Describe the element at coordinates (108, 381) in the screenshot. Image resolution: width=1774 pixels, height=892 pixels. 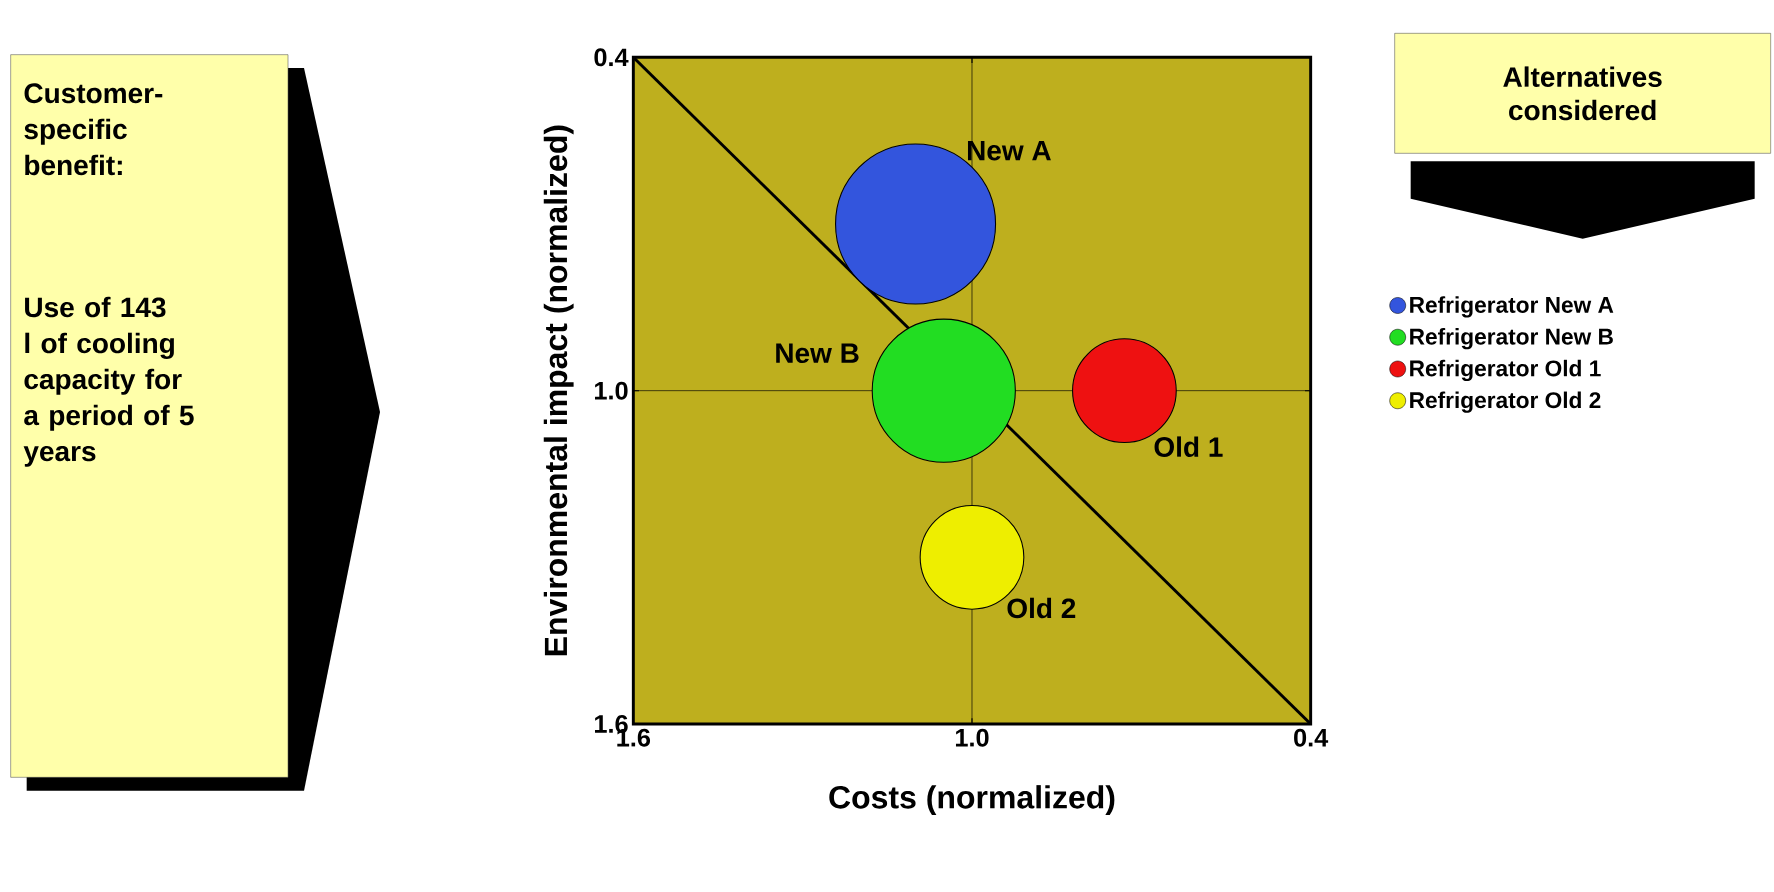
I see `text: Use of 143 l of cooling capacity for a period of 5 years` at that location.